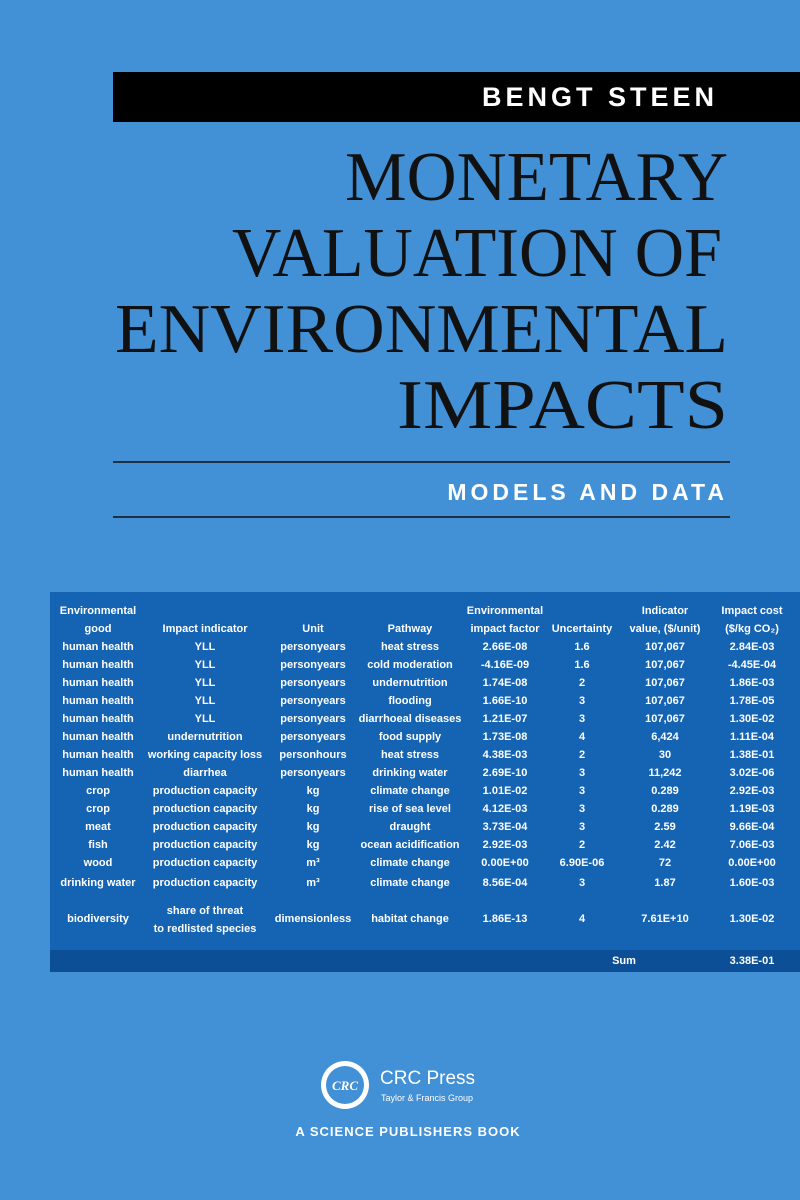  What do you see at coordinates (345, 1085) in the screenshot?
I see `logo-text: CRC` at bounding box center [345, 1085].